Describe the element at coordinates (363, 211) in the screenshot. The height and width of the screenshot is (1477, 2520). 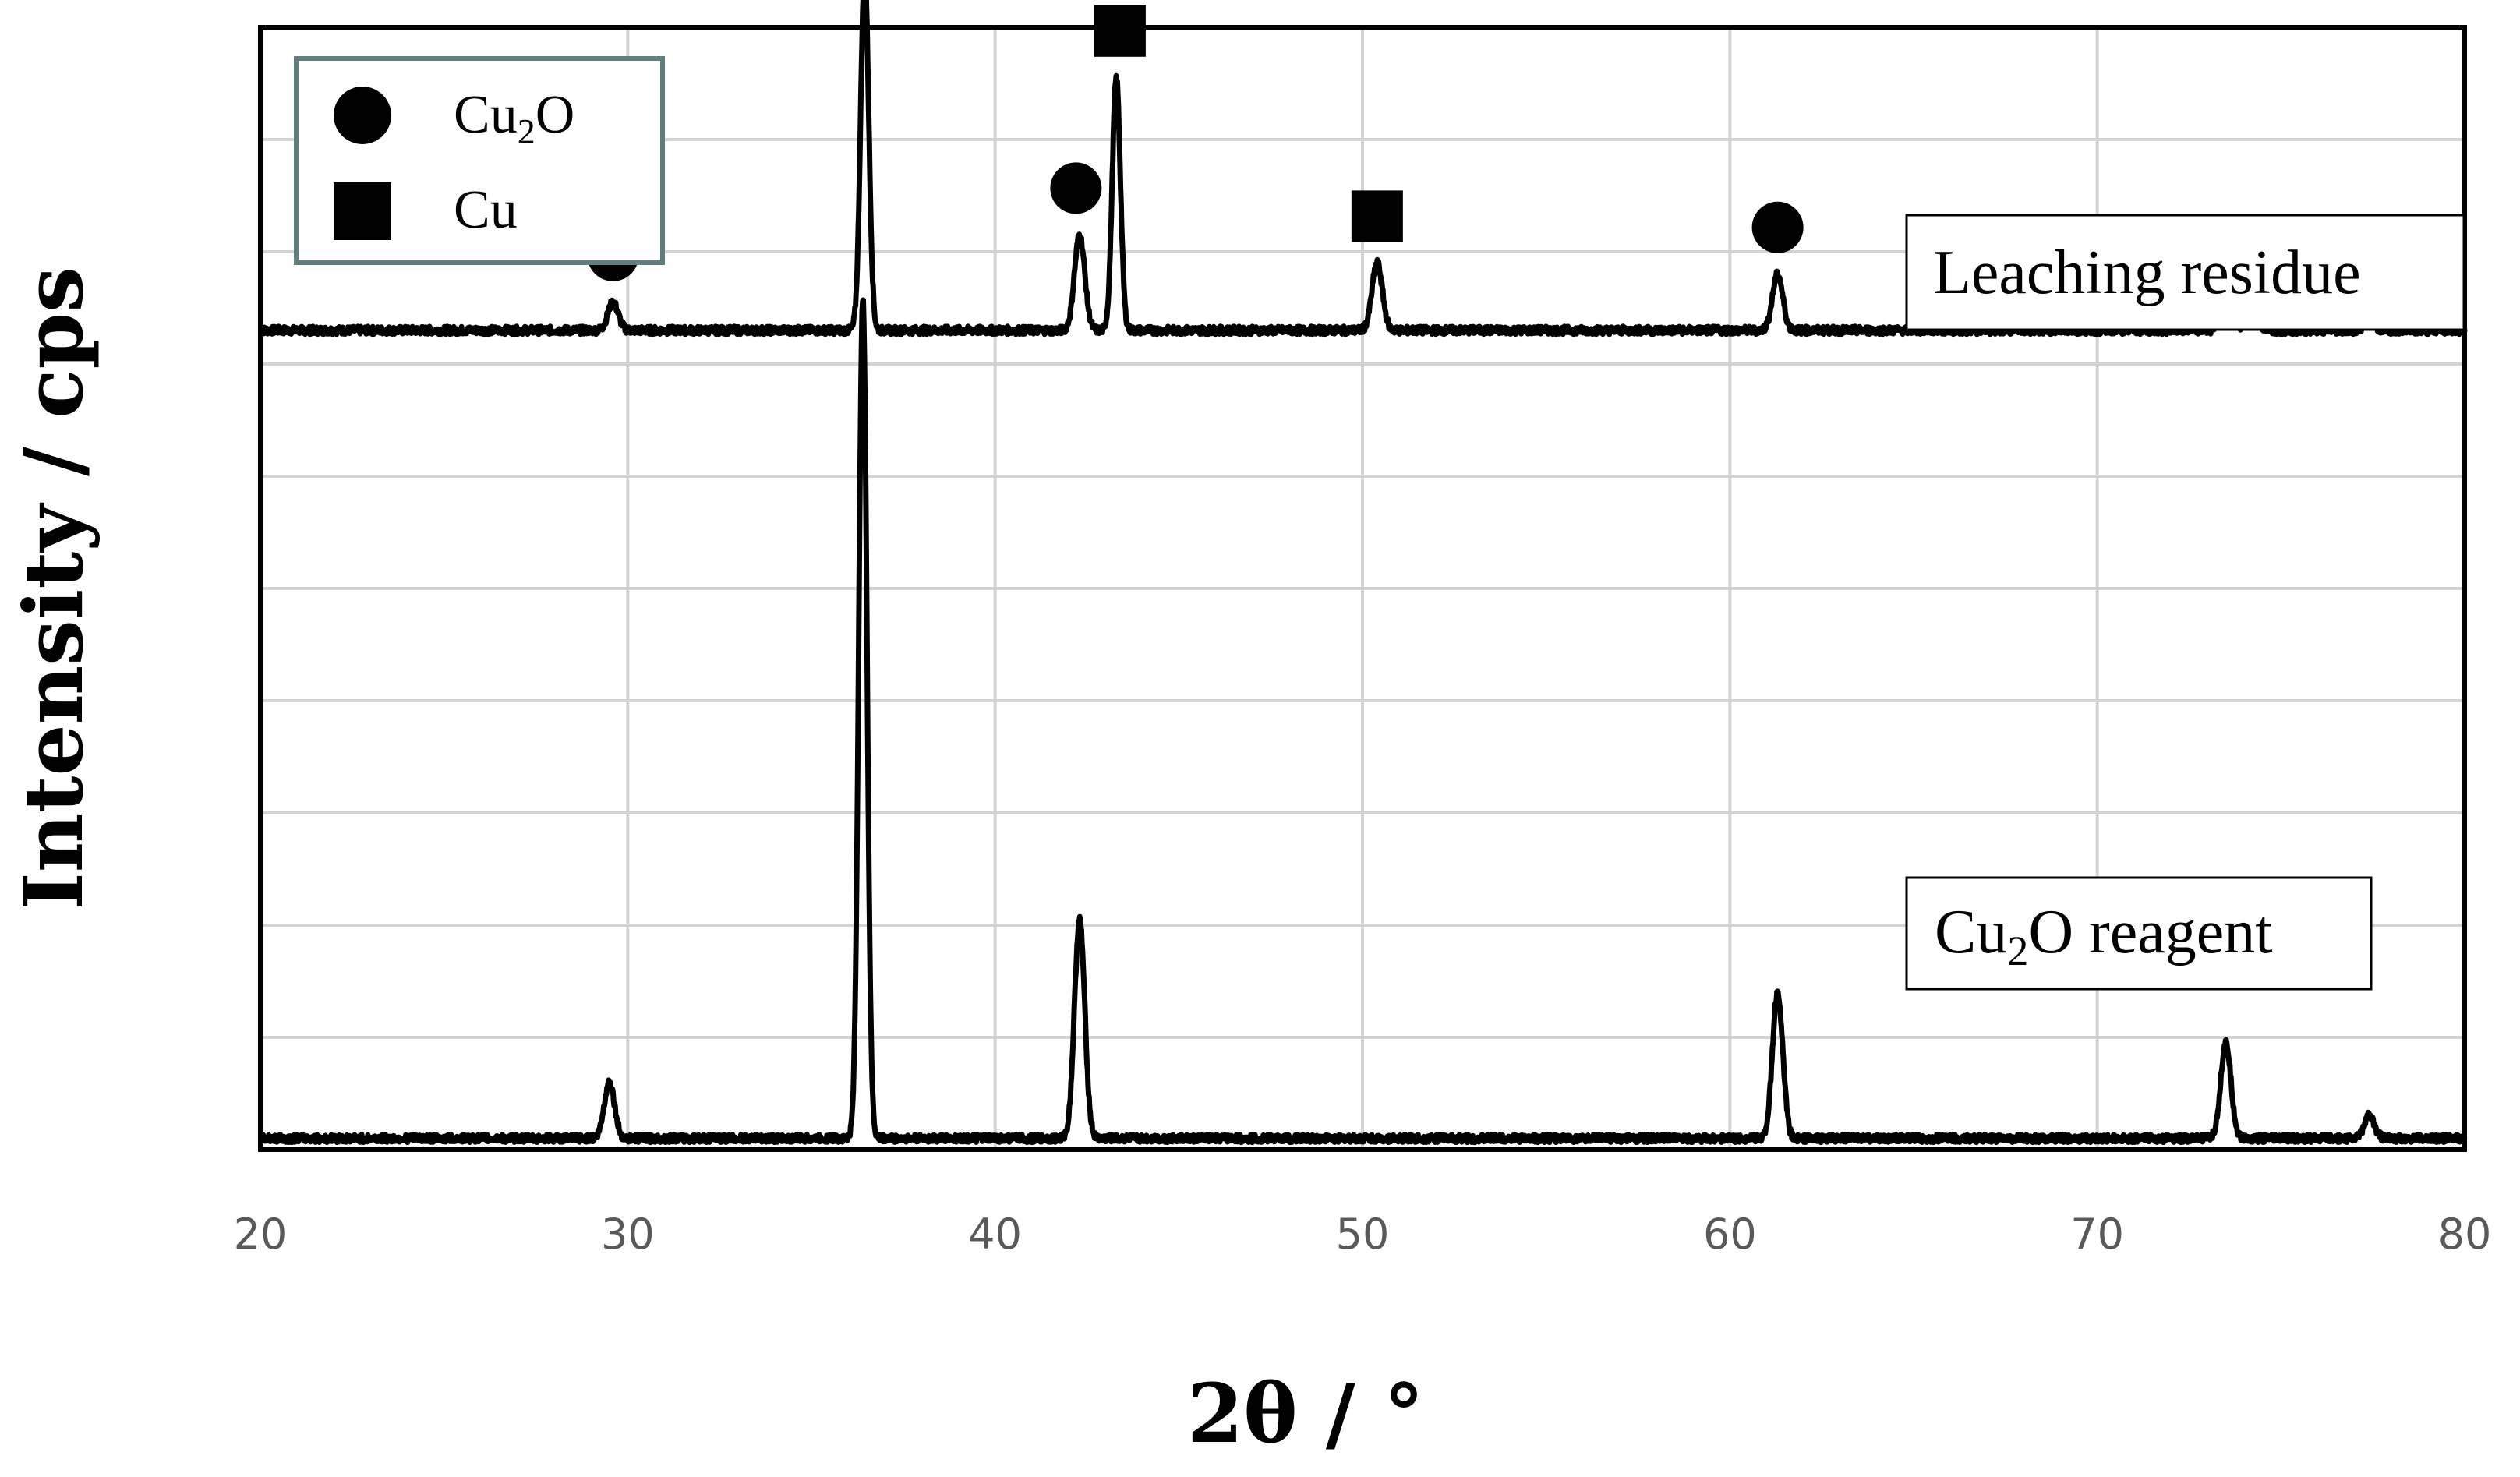
I see `legend-square-icon` at that location.